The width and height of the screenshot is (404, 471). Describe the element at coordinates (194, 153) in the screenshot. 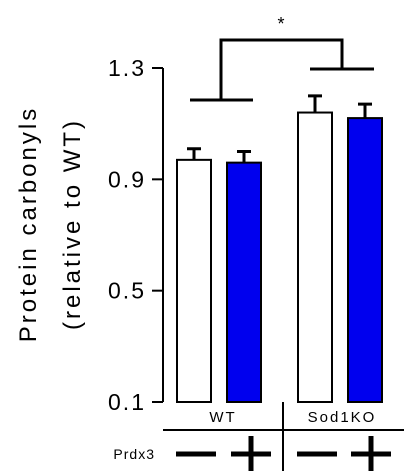

I see `error-bar-wt-prdx3-minus` at that location.